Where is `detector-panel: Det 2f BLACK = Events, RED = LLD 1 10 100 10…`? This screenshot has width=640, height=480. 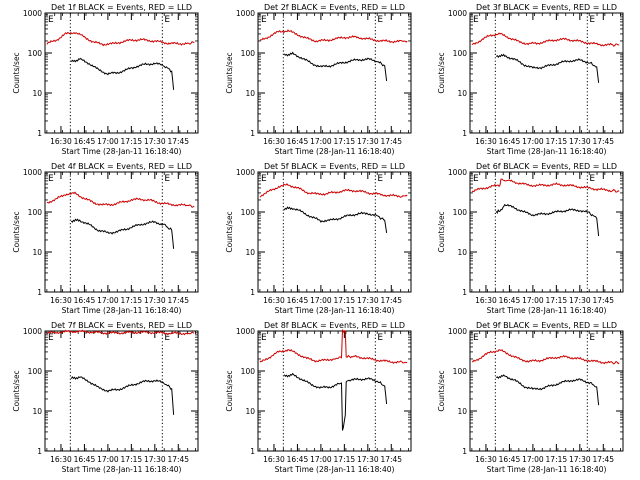 detector-panel: Det 2f BLACK = Events, RED = LLD 1 10 100 10… is located at coordinates (318, 79).